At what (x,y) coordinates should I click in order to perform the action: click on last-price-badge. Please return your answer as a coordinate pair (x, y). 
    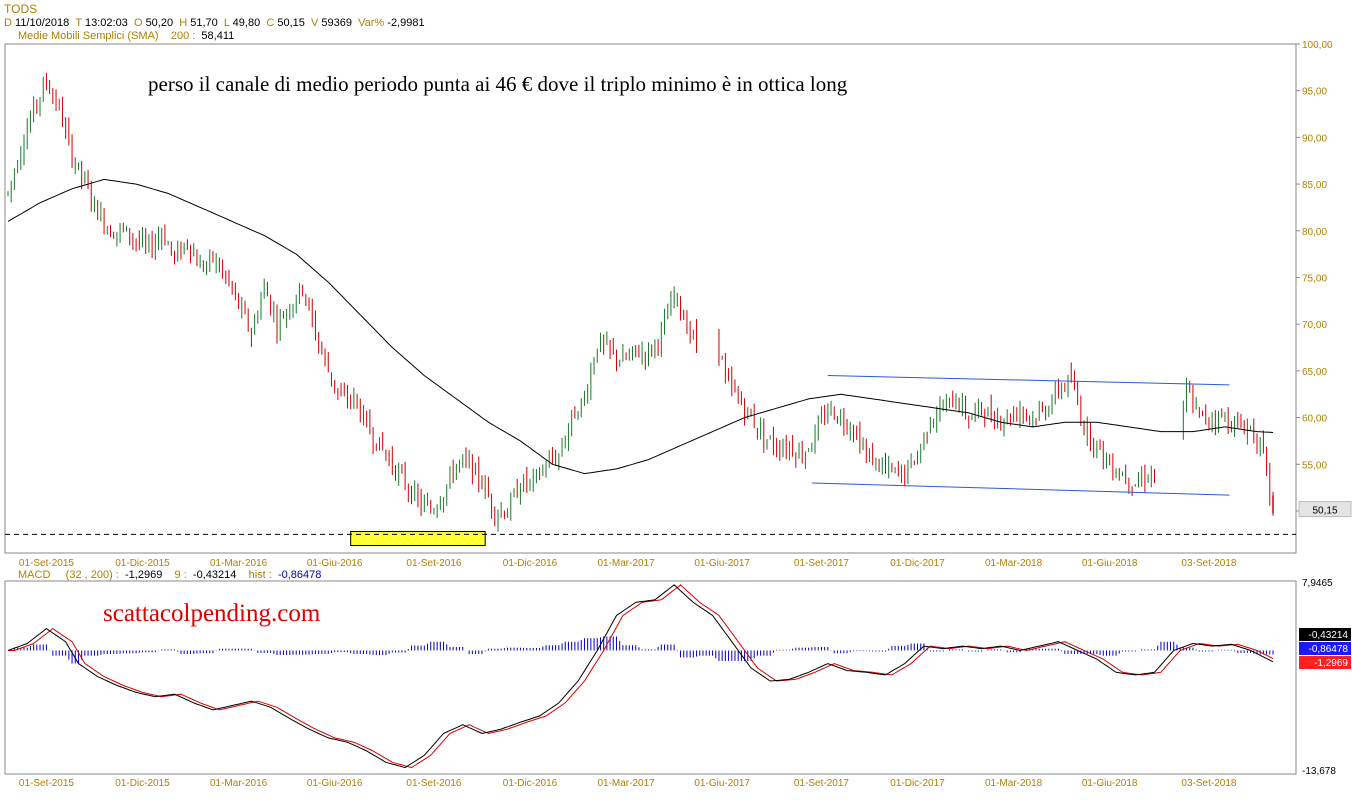
    Looking at the image, I should click on (1325, 509).